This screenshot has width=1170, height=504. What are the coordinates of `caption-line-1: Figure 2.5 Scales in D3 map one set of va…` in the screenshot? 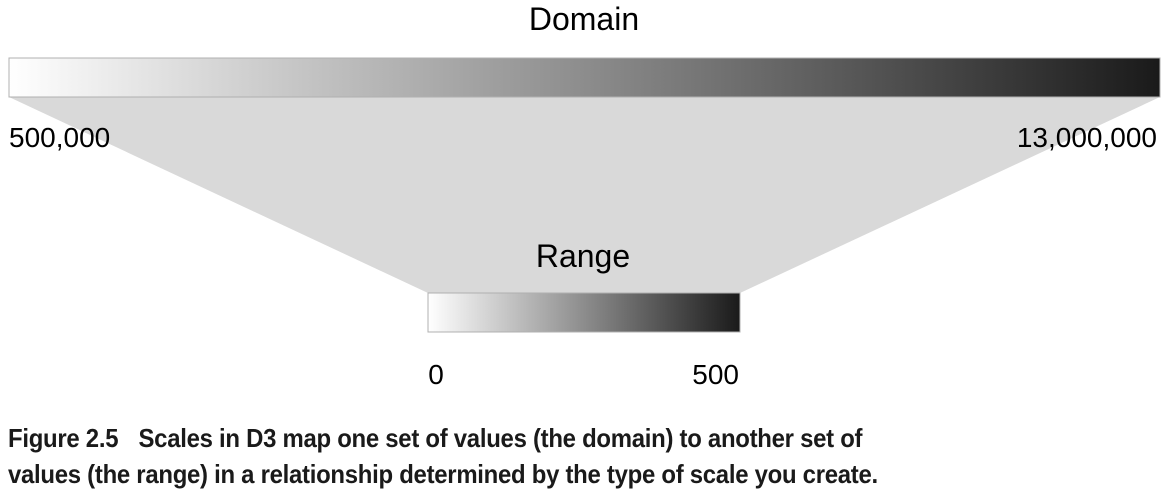 It's located at (540, 438).